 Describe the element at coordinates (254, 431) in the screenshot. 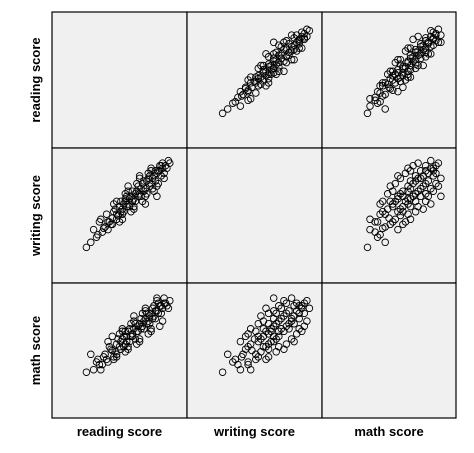

I see `column-label-writing-score: writing score` at that location.